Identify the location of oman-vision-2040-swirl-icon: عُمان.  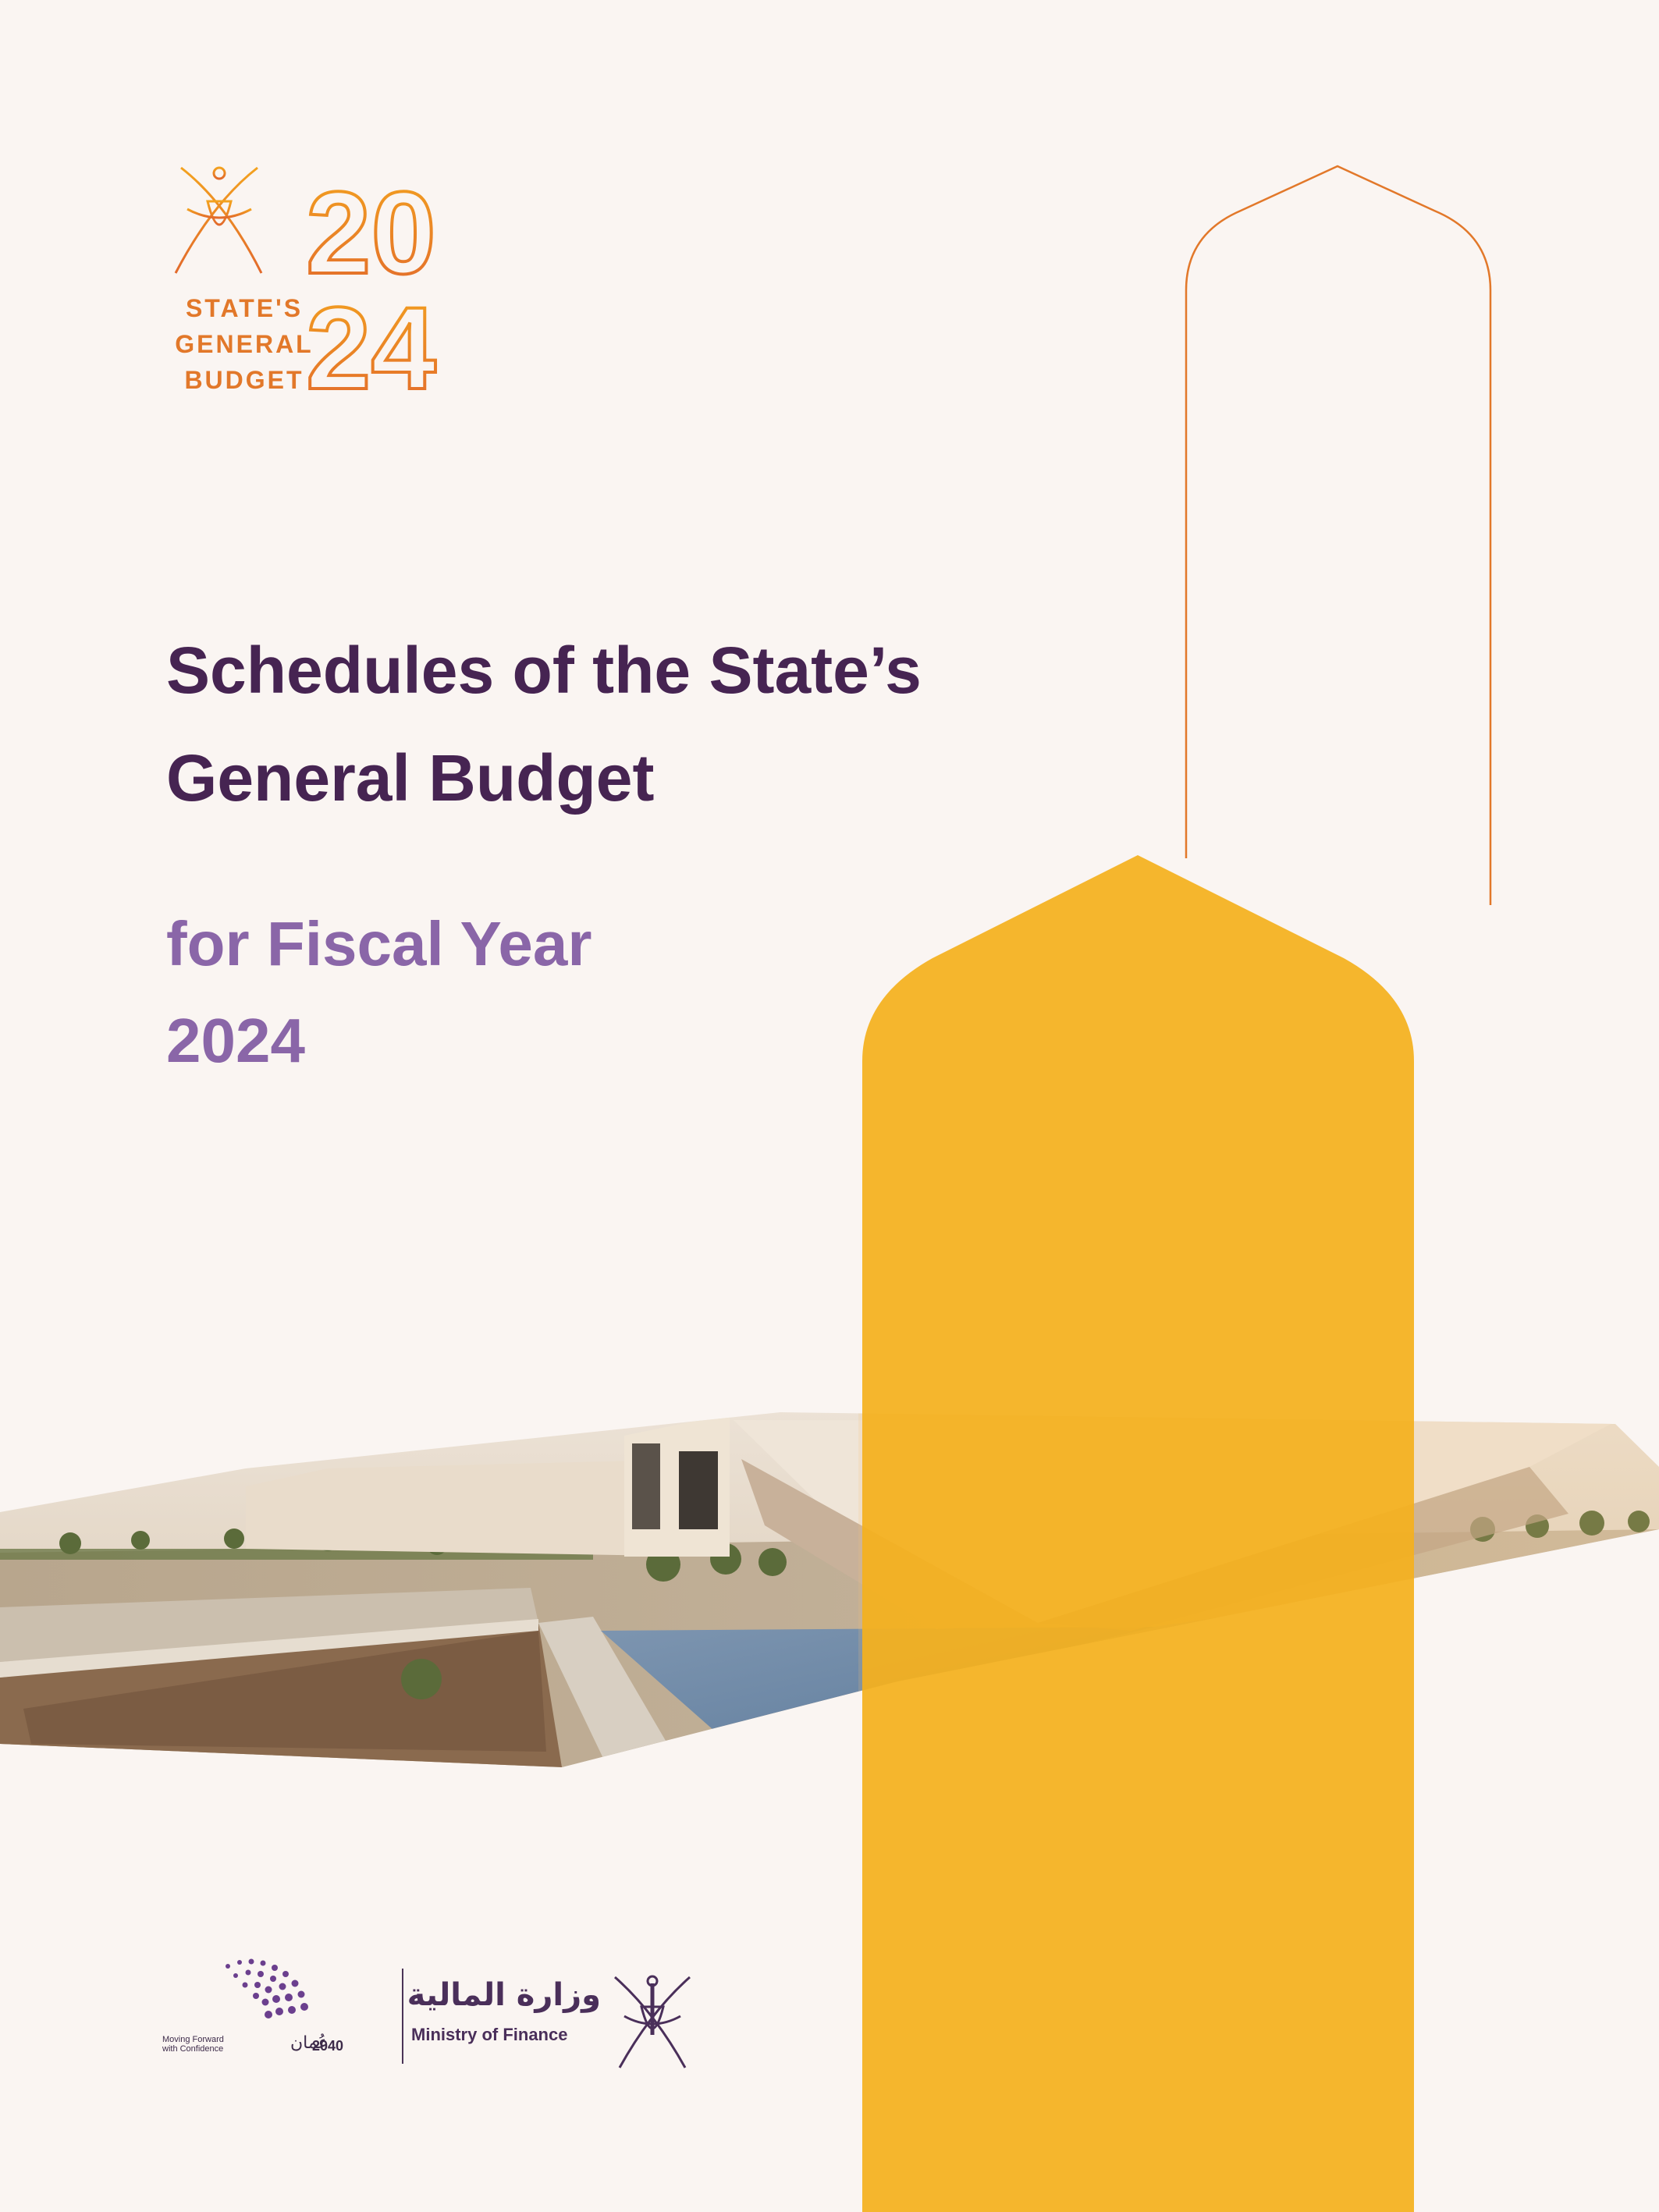
(277, 2005).